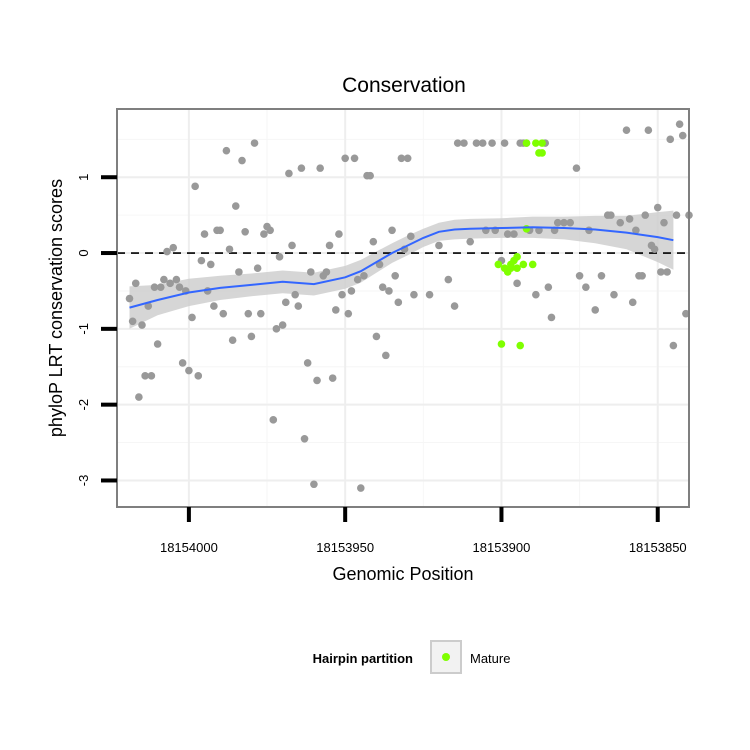 This screenshot has height=750, width=750. I want to click on smooth-line, so click(401, 267).